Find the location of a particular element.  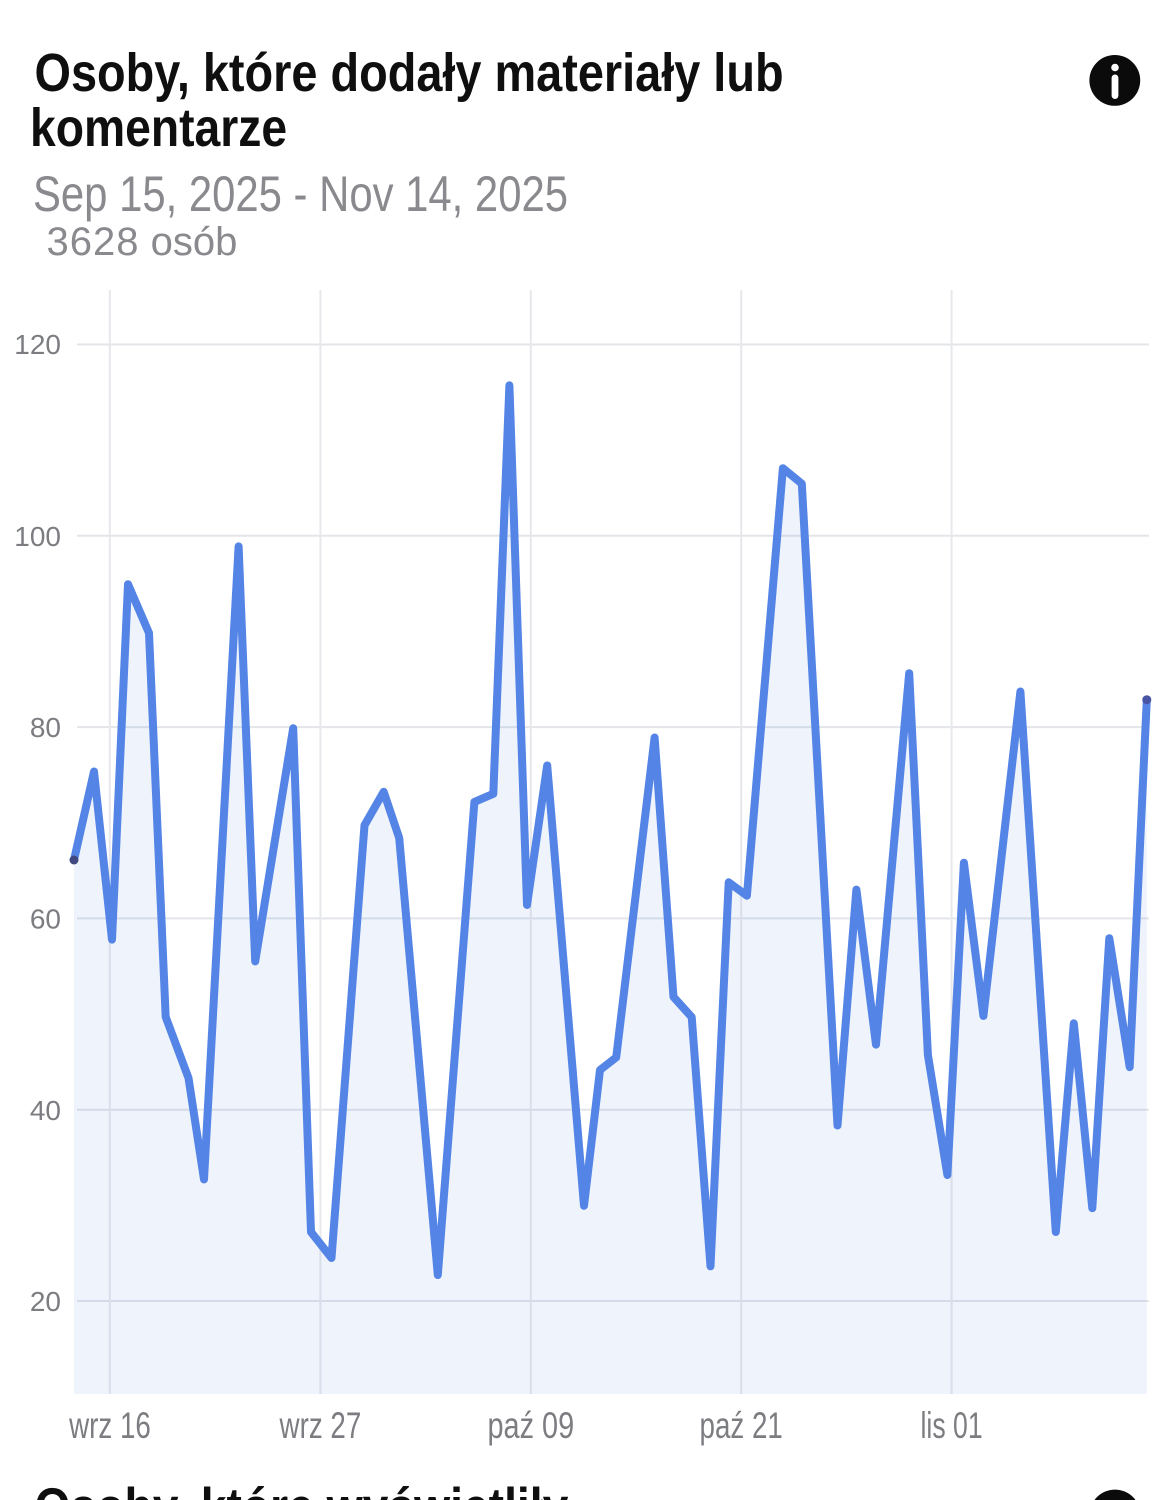

svg-text: wrz 16 is located at coordinates (109, 1425).